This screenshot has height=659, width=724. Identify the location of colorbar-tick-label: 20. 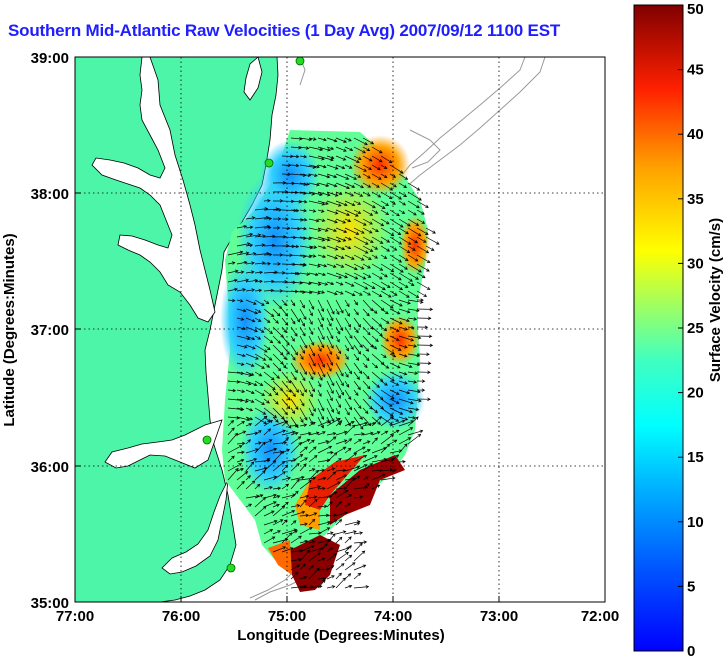
(695, 393).